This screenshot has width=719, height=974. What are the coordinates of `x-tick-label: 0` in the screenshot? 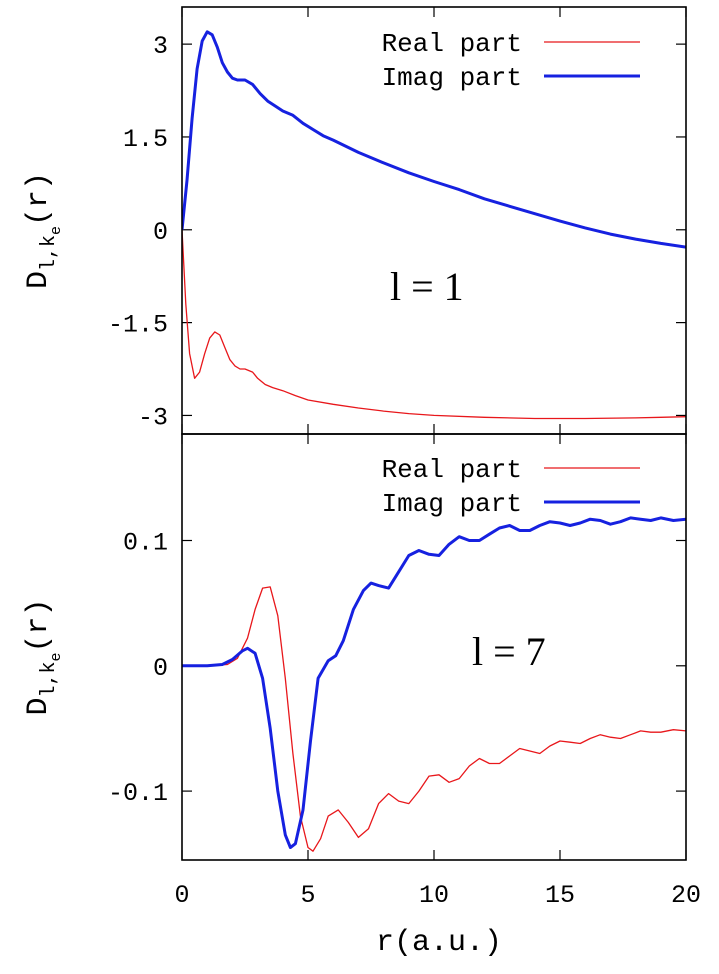 It's located at (181, 895).